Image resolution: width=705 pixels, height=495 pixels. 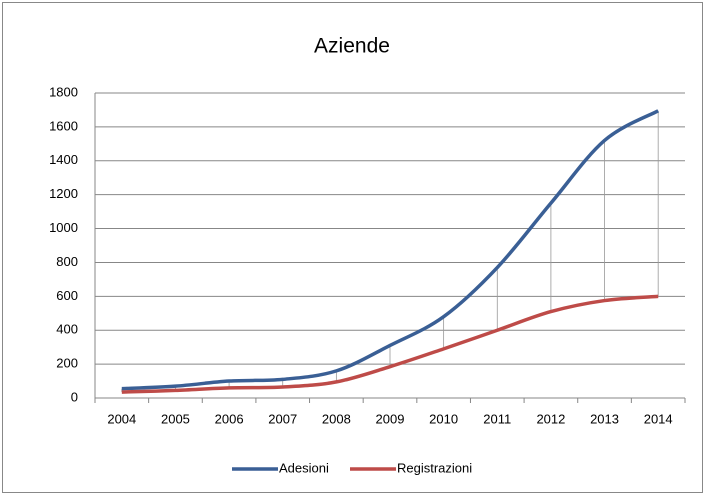 I want to click on y-tick-label: 1000, so click(x=63, y=227).